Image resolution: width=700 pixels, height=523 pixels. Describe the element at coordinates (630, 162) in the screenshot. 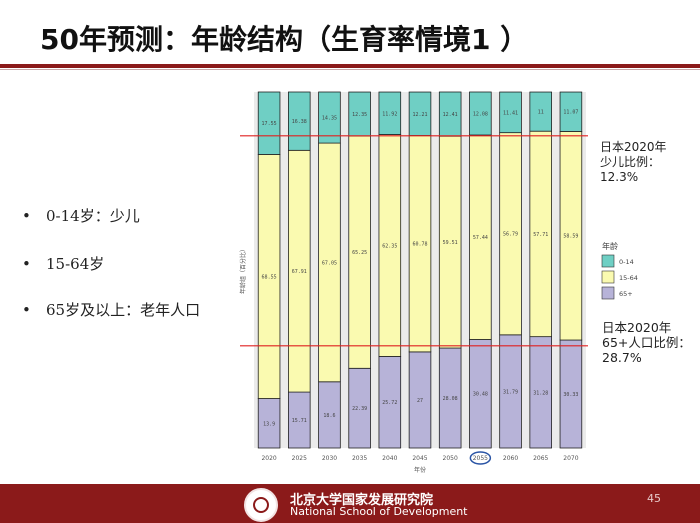

I see `note-line: 少儿比例：` at that location.